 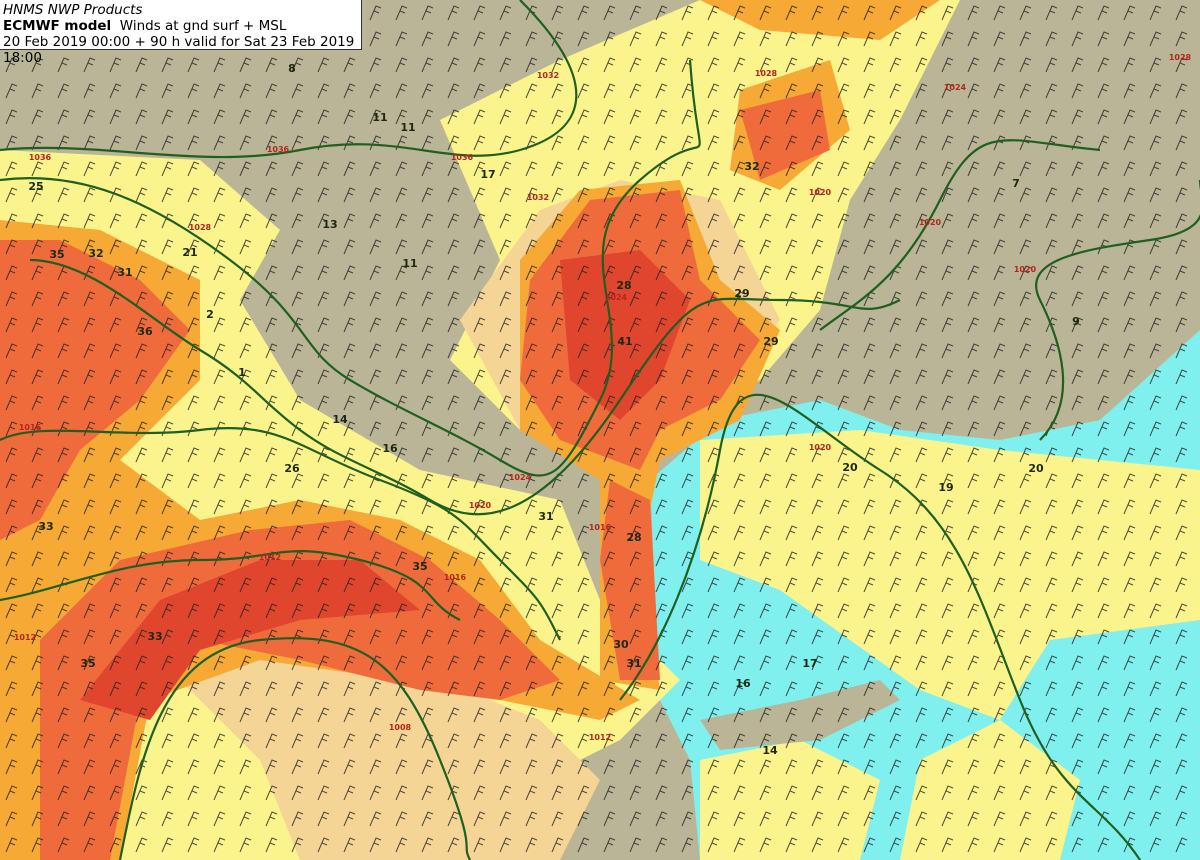 I want to click on wind-speed-label: 21, so click(x=189, y=252).